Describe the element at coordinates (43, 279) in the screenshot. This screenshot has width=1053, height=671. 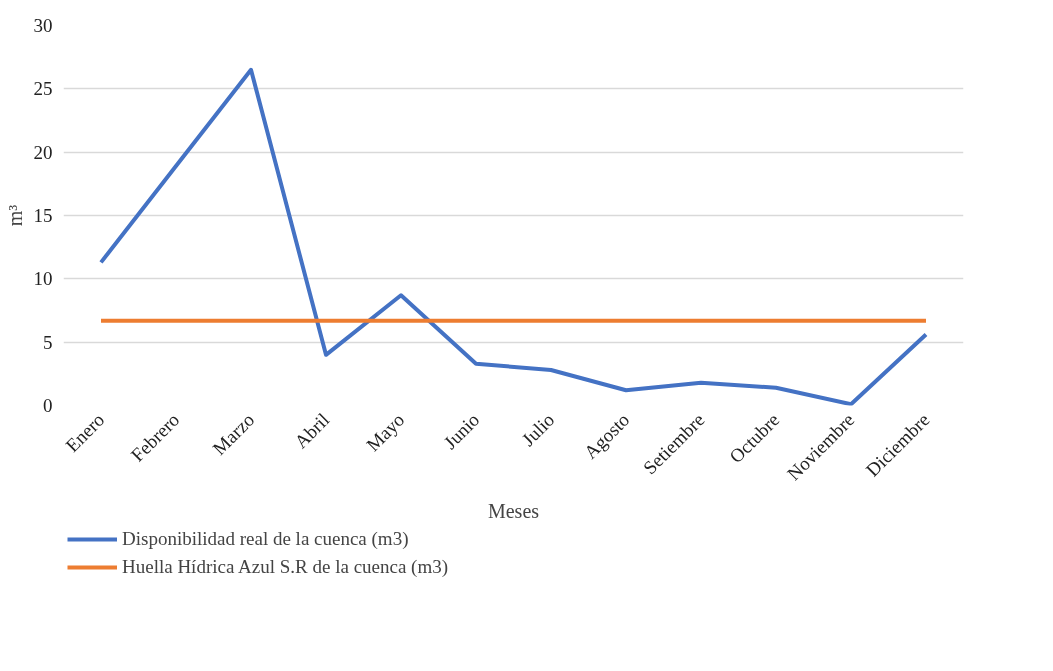
I see `y-tick-label: 10` at that location.